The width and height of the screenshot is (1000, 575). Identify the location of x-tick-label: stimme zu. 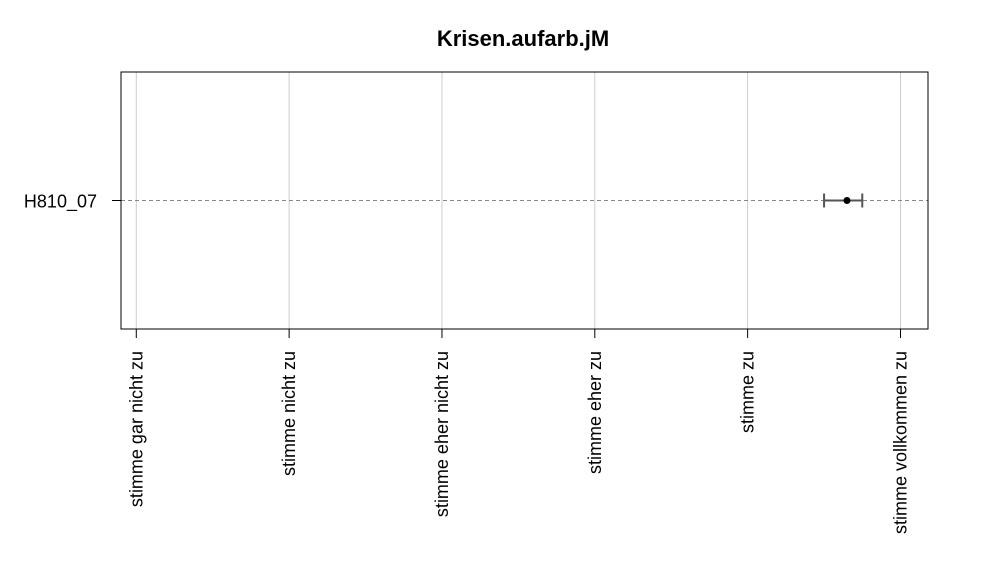
(748, 392).